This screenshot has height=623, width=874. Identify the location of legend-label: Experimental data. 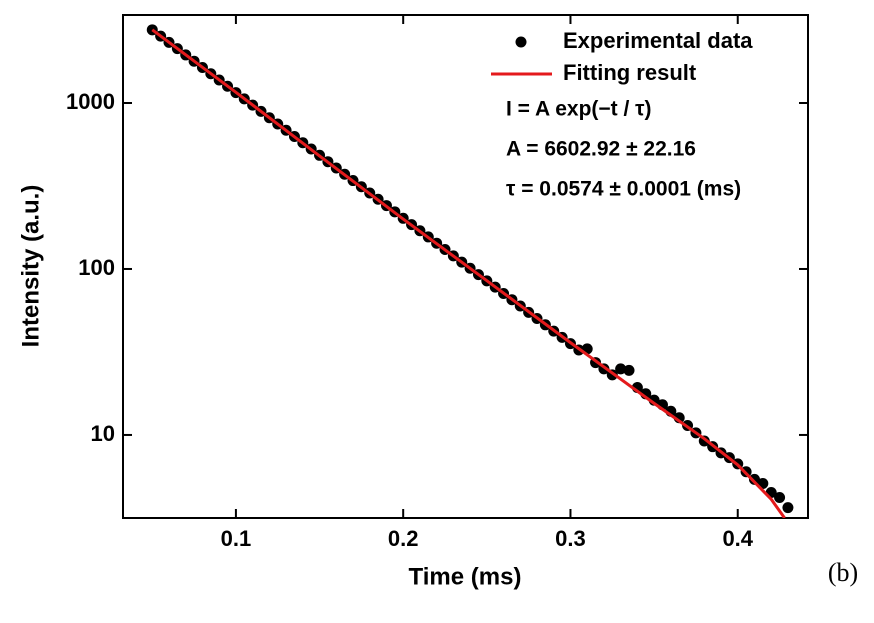
(658, 40).